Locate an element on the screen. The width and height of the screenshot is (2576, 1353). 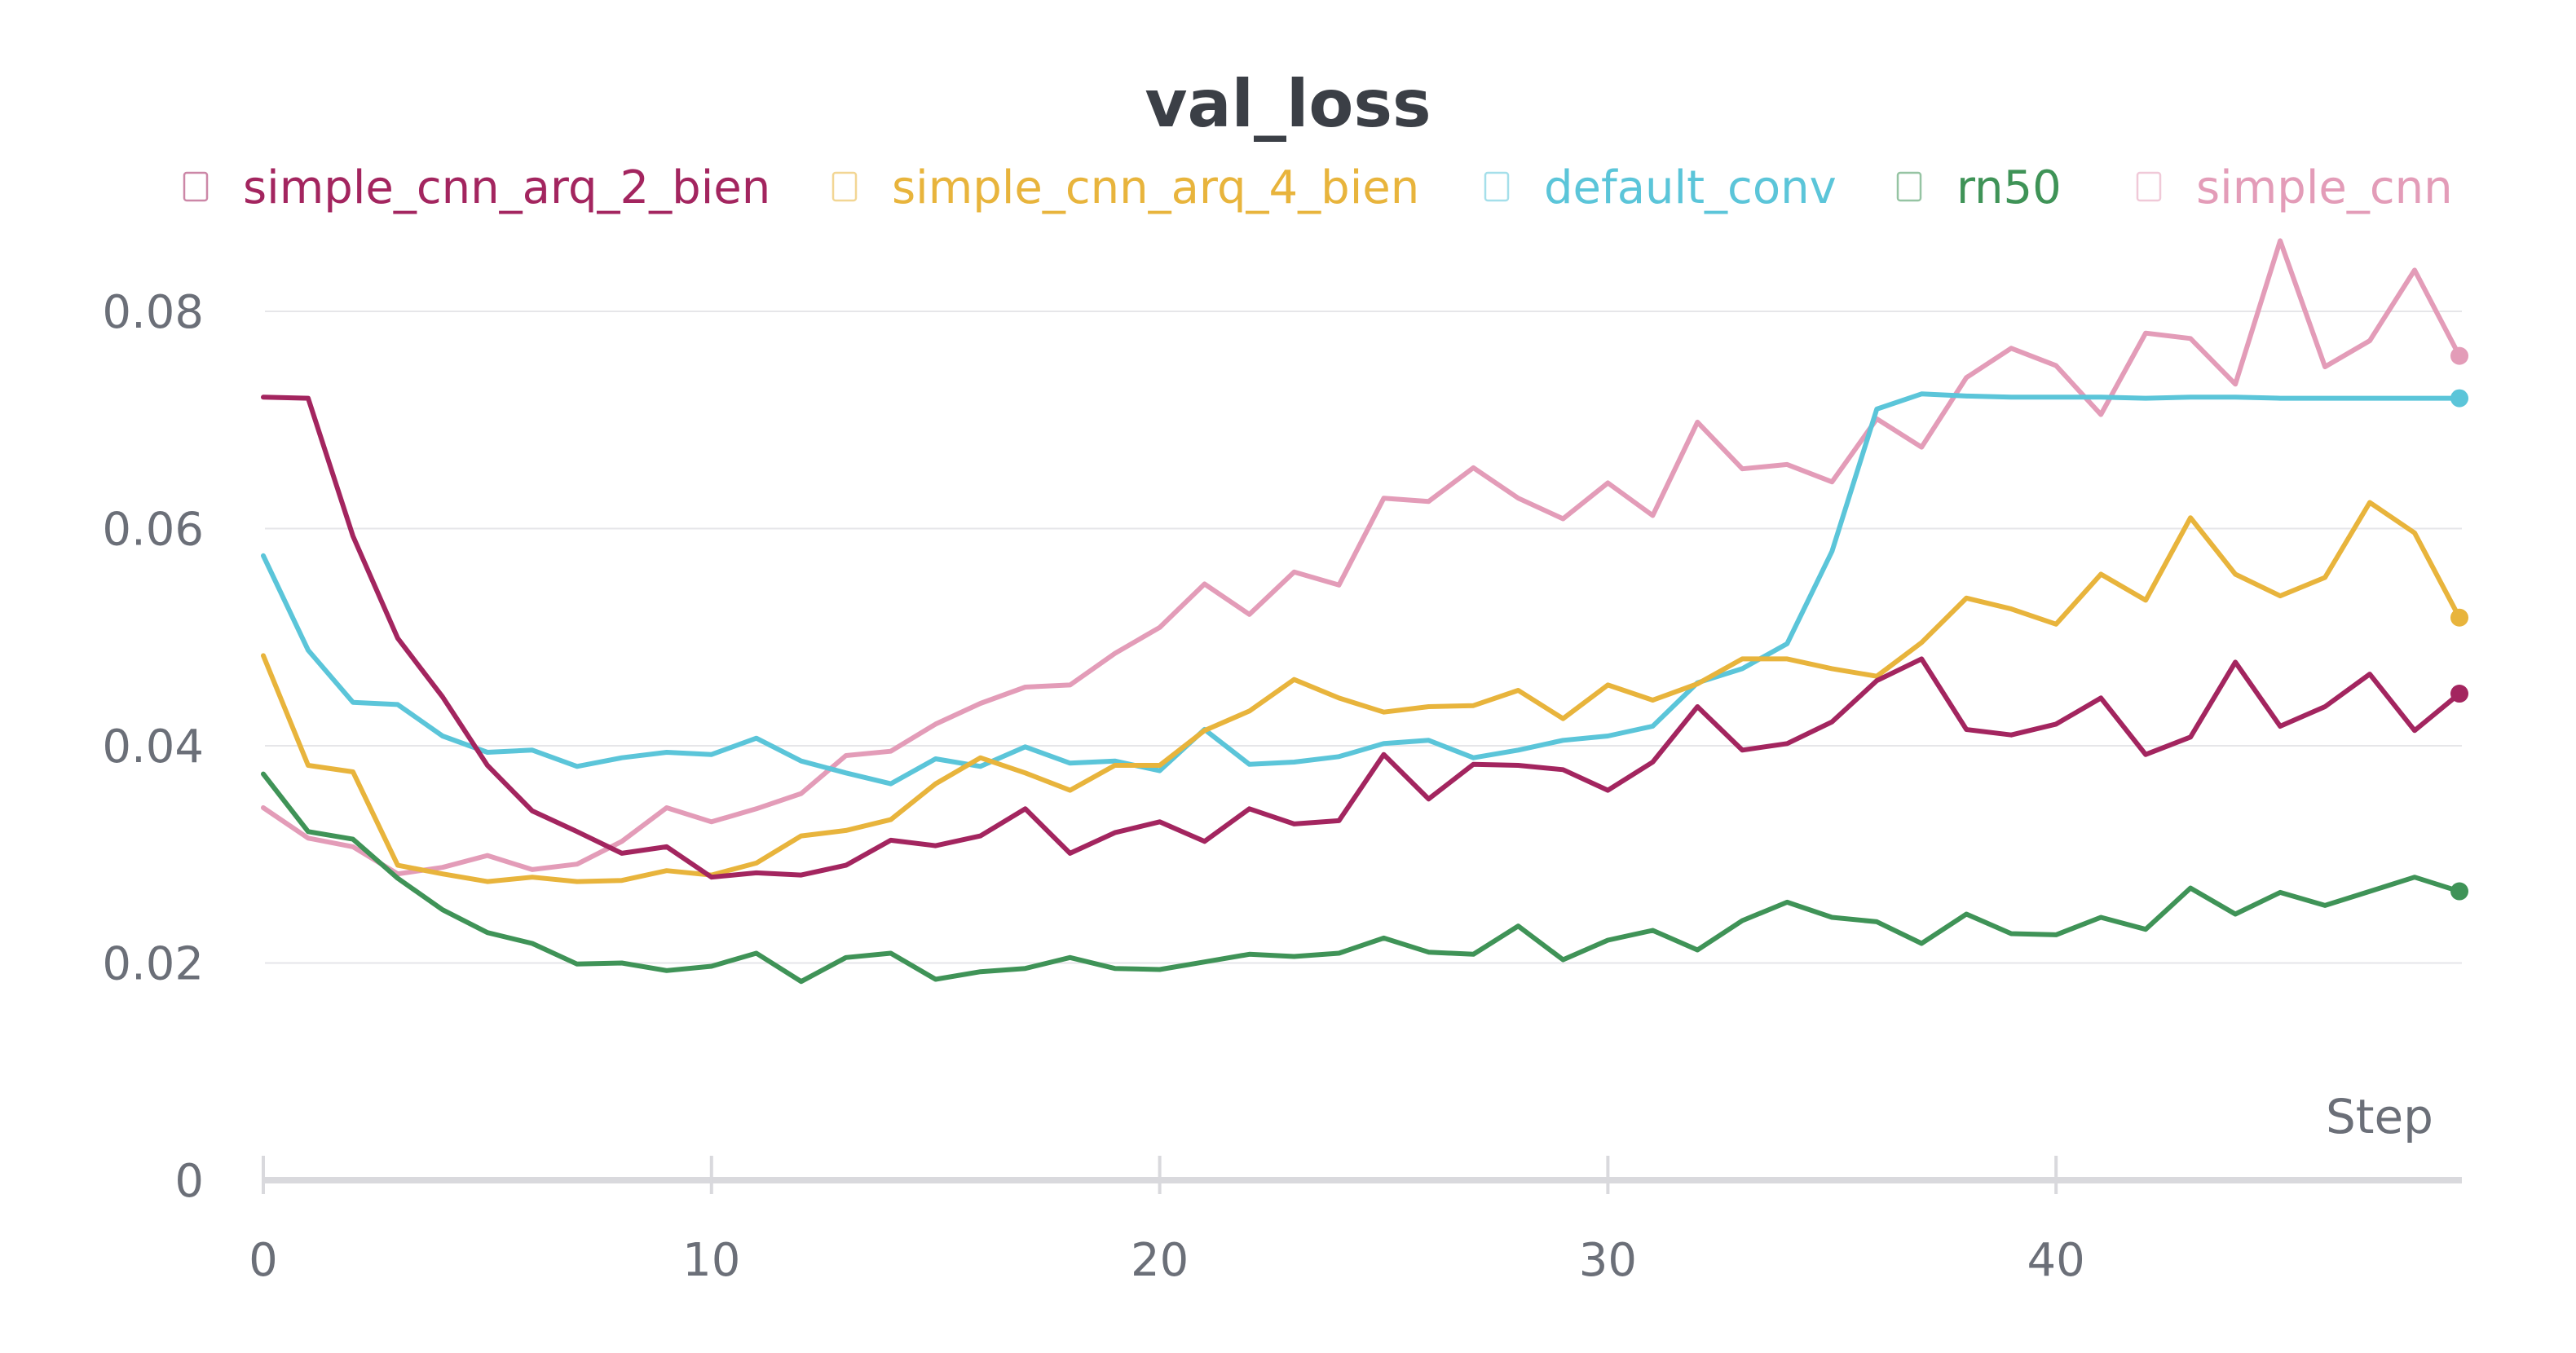
series-end-marker-simple_cnn_arq_4_bien is located at coordinates (2459, 617).